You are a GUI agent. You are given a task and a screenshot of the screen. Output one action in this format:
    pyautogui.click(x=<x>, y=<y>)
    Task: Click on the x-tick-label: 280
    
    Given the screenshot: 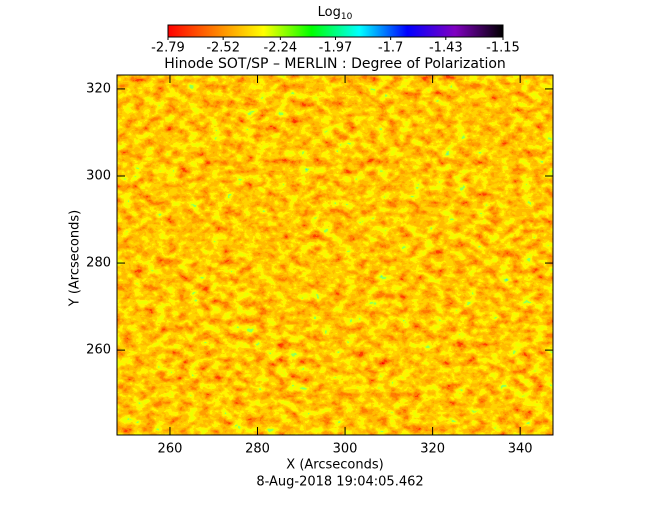 What is the action you would take?
    pyautogui.click(x=257, y=449)
    